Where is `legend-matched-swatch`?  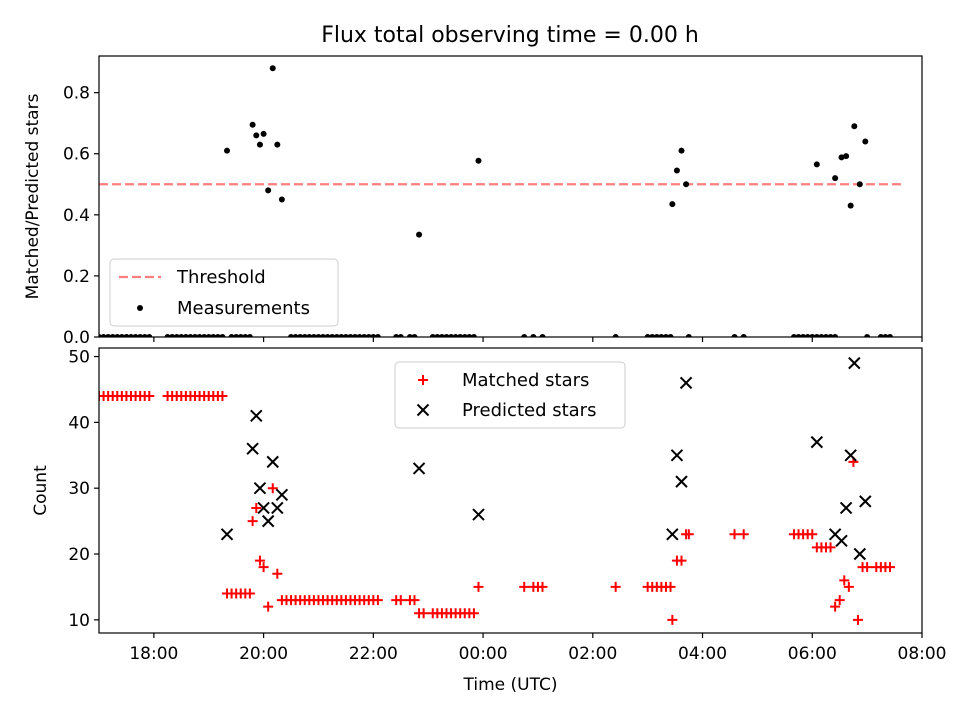
legend-matched-swatch is located at coordinates (423, 380).